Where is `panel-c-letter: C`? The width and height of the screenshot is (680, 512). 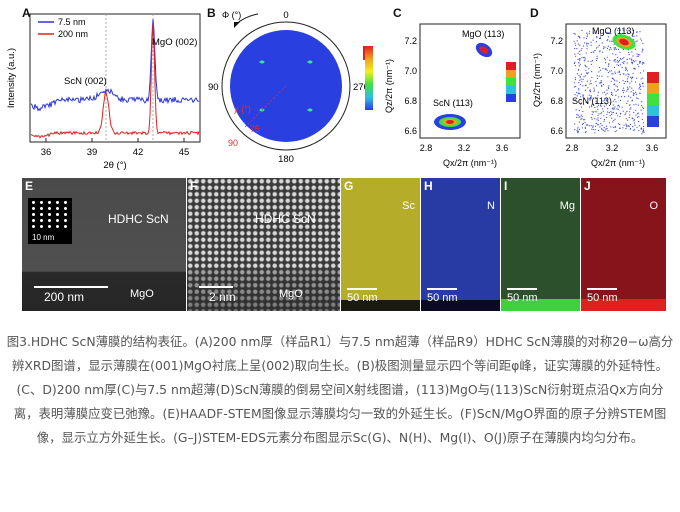 panel-c-letter: C is located at coordinates (397, 13).